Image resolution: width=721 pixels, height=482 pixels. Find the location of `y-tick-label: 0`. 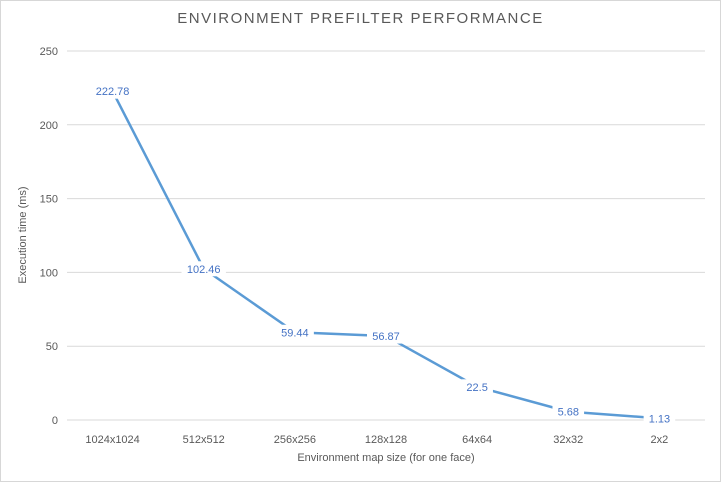

y-tick-label: 0 is located at coordinates (55, 421).